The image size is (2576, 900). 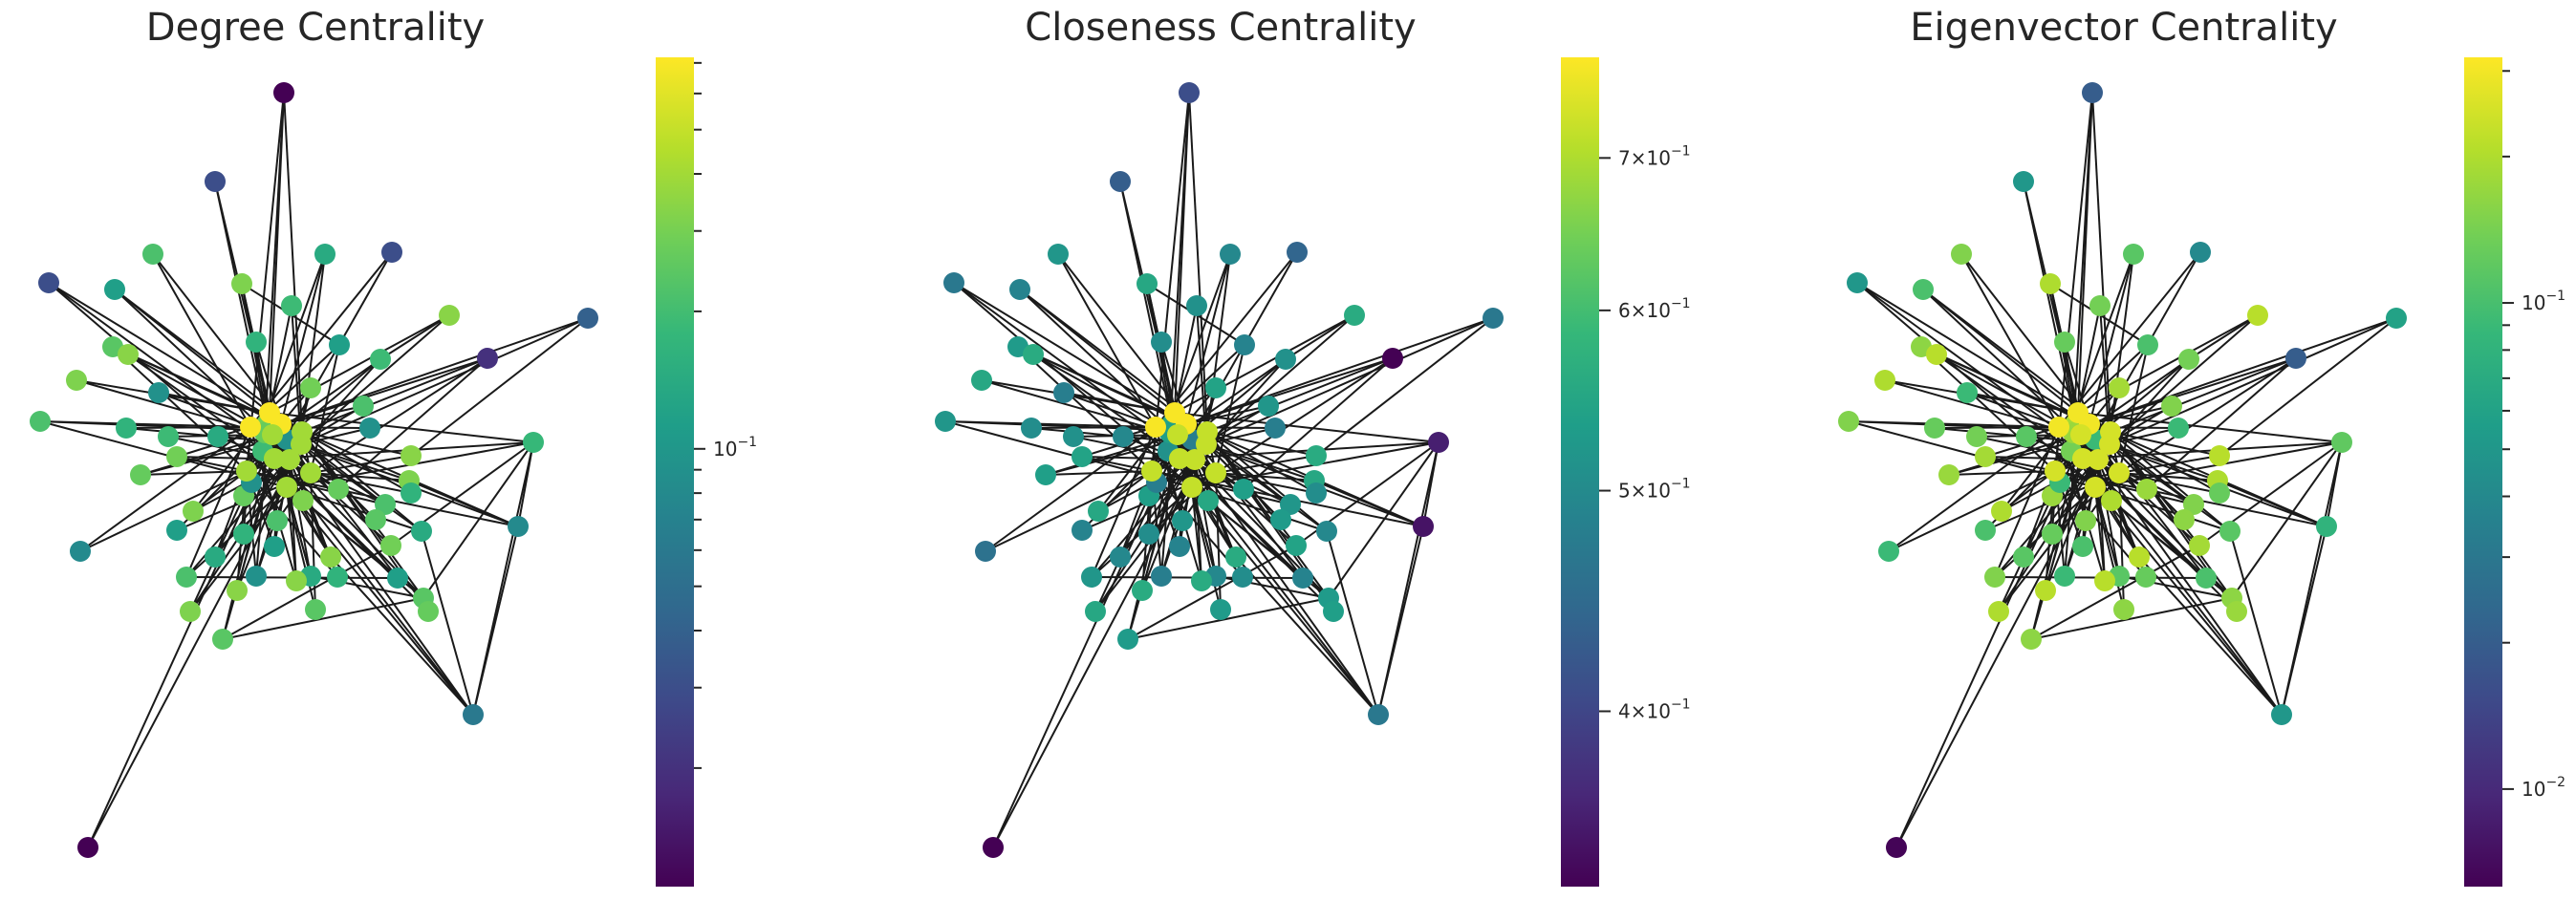 I want to click on panel-title: Eigenvector Centrality, so click(x=2123, y=28).